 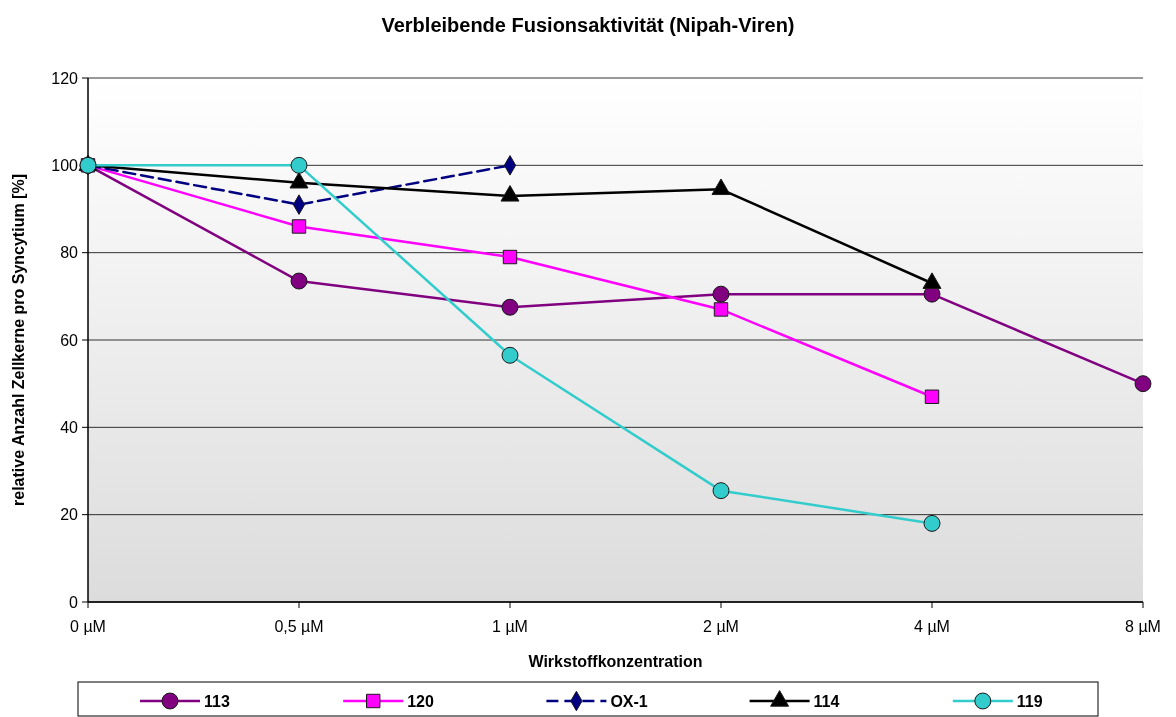 I want to click on x-tick-label: 0 µM, so click(x=88, y=626).